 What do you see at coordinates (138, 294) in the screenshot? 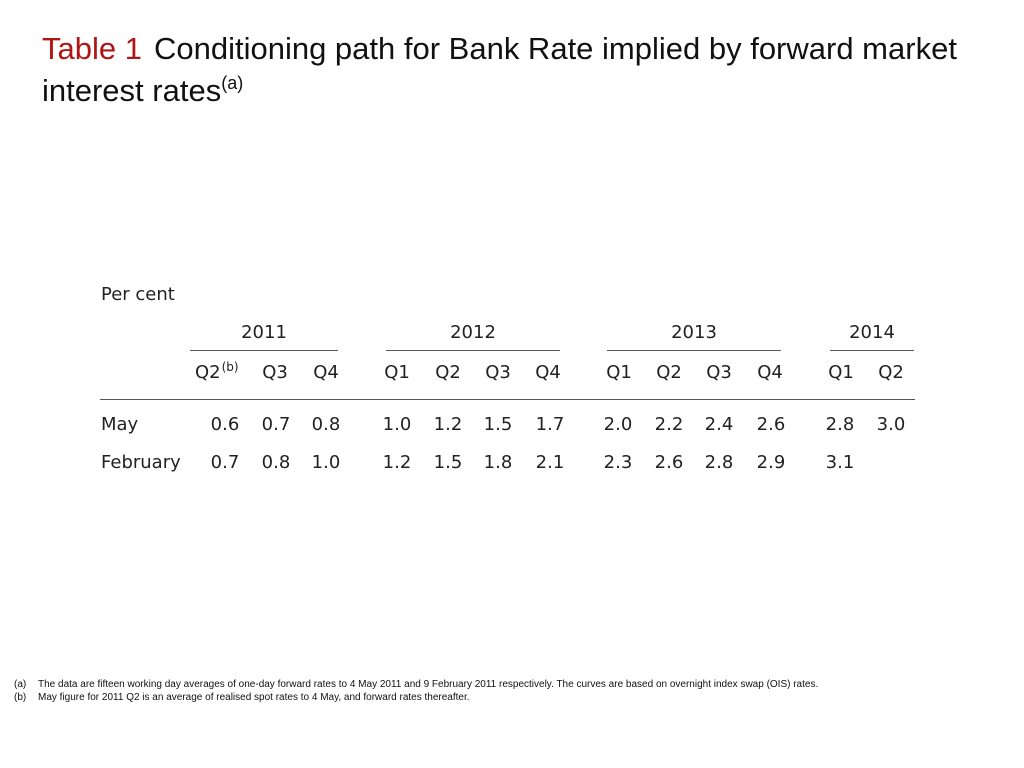
I see `unit-label: Per cent` at bounding box center [138, 294].